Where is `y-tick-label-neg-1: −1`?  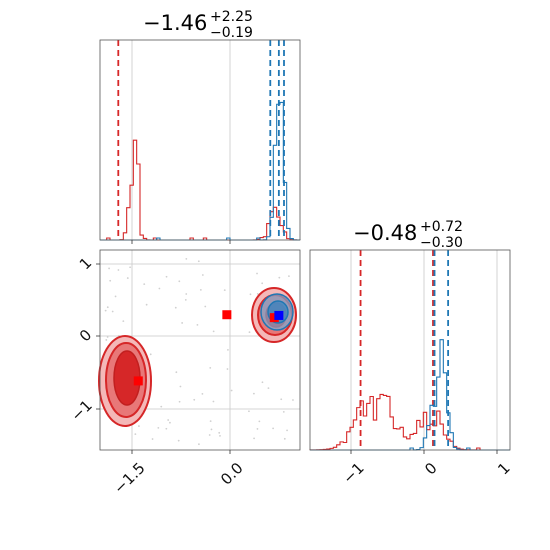 y-tick-label-neg-1: −1 is located at coordinates (81, 410).